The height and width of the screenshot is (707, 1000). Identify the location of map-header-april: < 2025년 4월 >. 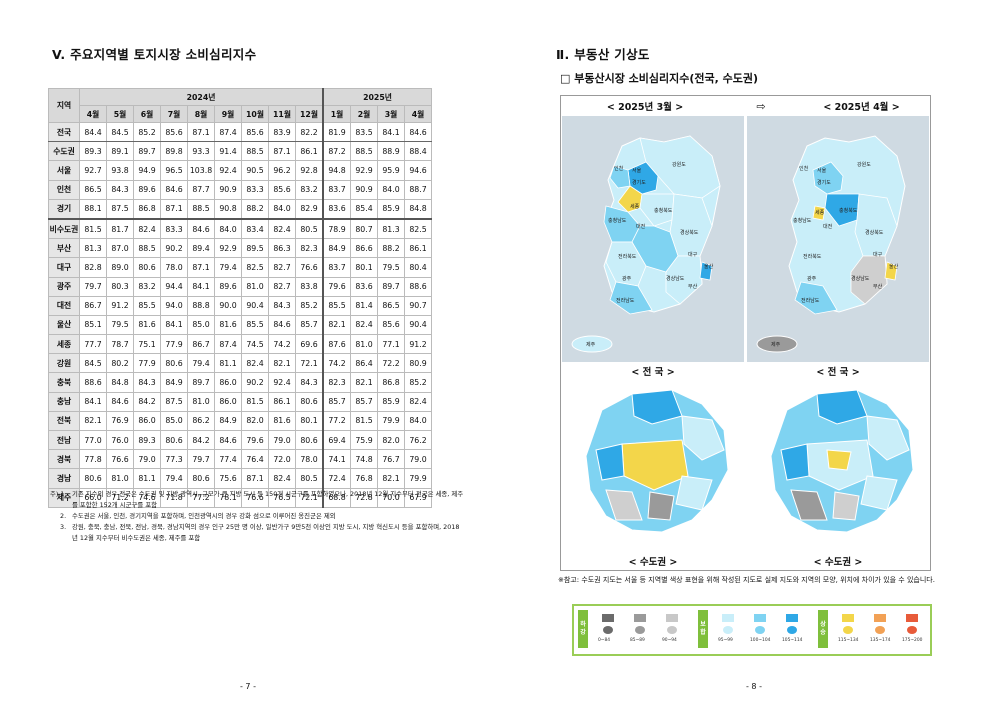
(861, 107).